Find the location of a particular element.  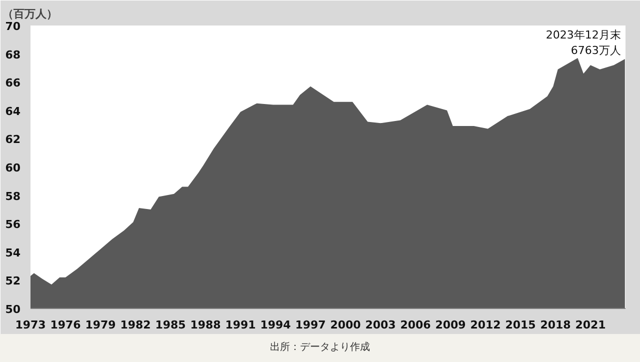

y-tick-label: 64 is located at coordinates (13, 111).